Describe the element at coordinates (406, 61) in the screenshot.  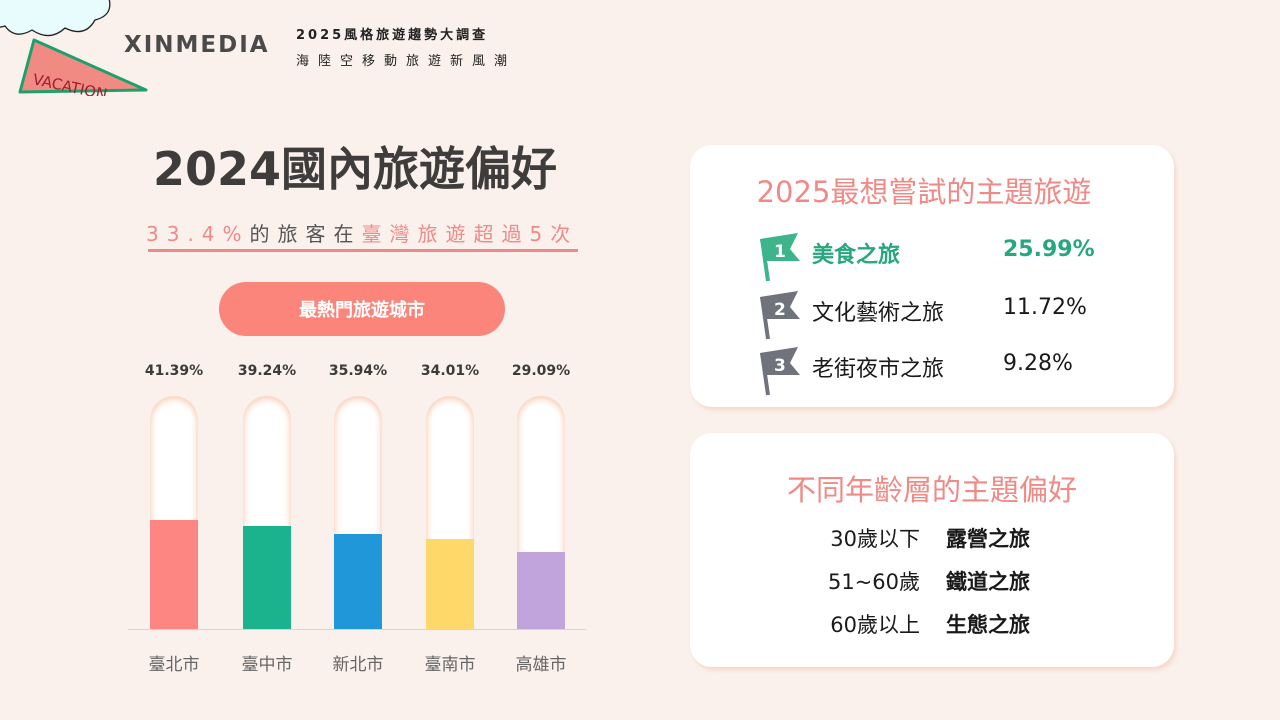
I see `report-subtitle: 海陸空移動旅遊新風潮` at that location.